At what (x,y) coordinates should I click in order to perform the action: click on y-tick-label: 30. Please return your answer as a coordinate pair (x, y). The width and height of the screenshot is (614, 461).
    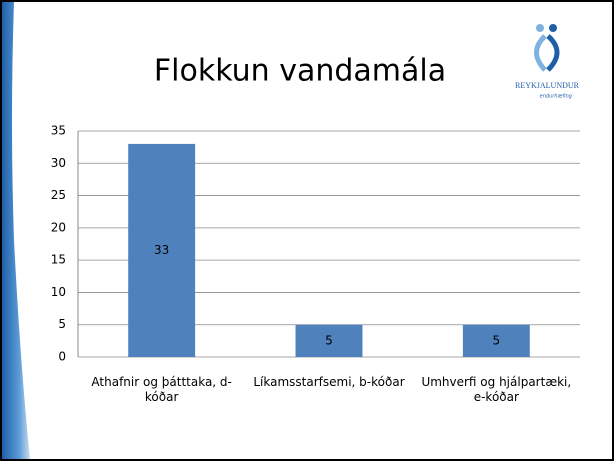
    Looking at the image, I should click on (58, 163).